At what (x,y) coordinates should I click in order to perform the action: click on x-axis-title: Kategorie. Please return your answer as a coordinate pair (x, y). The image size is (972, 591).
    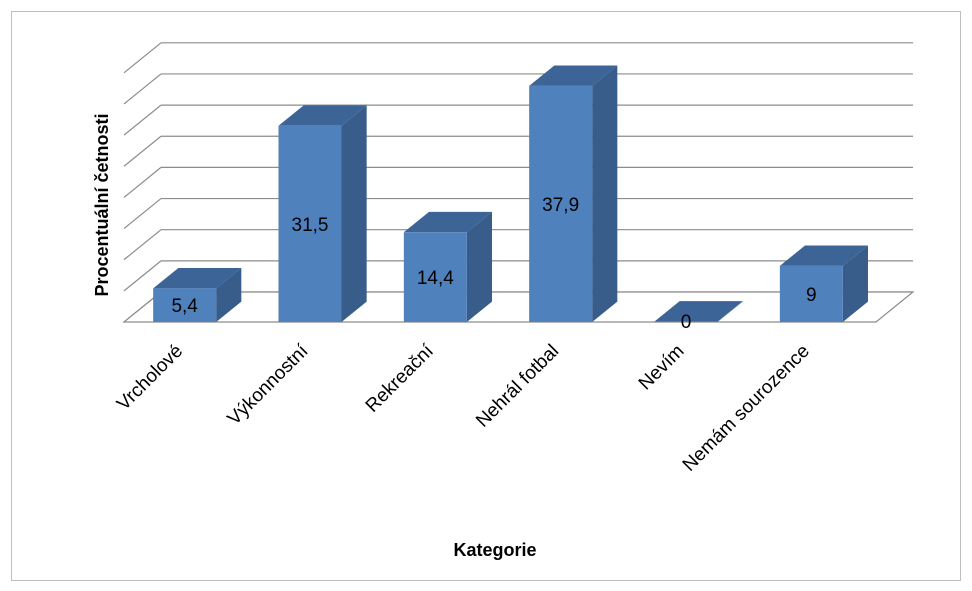
    Looking at the image, I should click on (494, 550).